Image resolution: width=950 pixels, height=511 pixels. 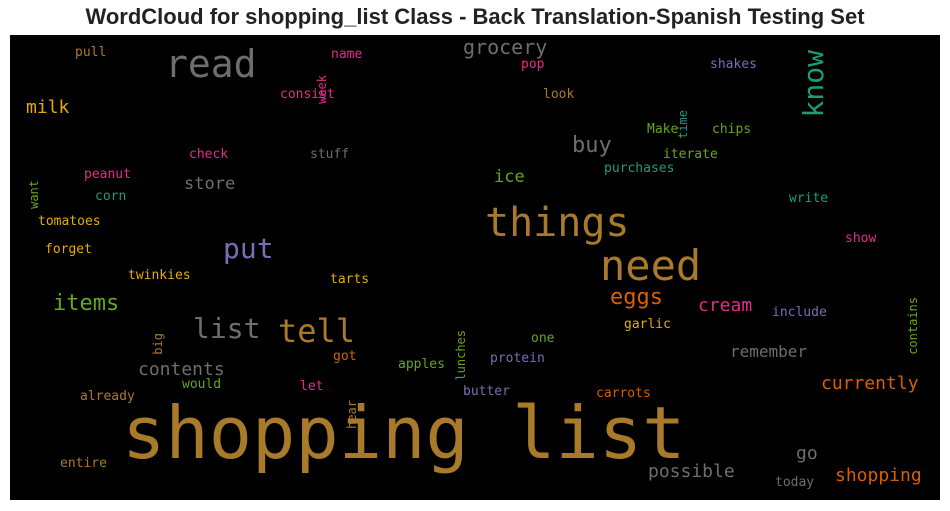 I want to click on word-pull: pull, so click(x=91, y=52).